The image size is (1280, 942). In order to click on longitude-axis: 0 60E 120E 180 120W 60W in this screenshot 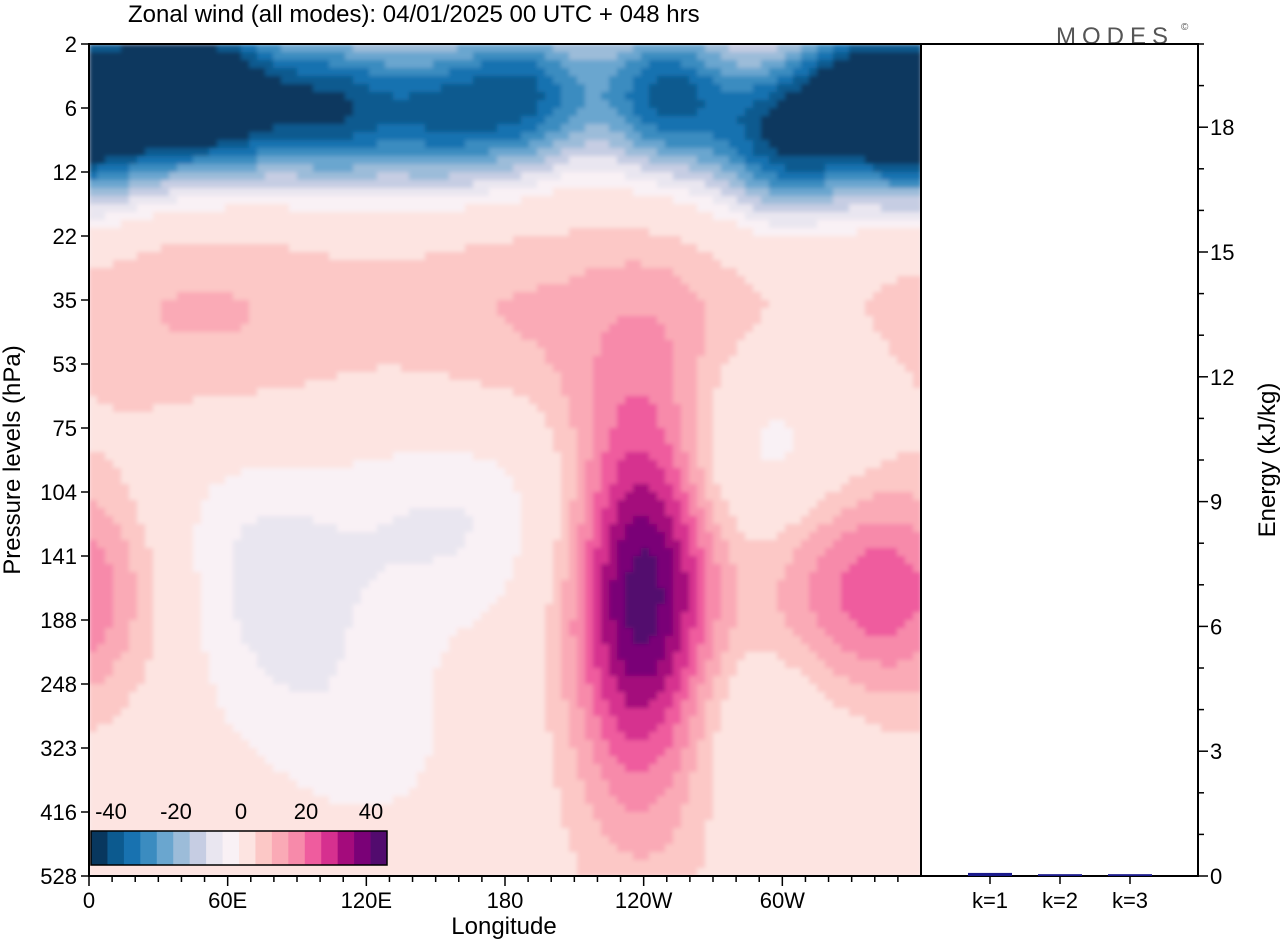, I will do `click(491, 894)`.